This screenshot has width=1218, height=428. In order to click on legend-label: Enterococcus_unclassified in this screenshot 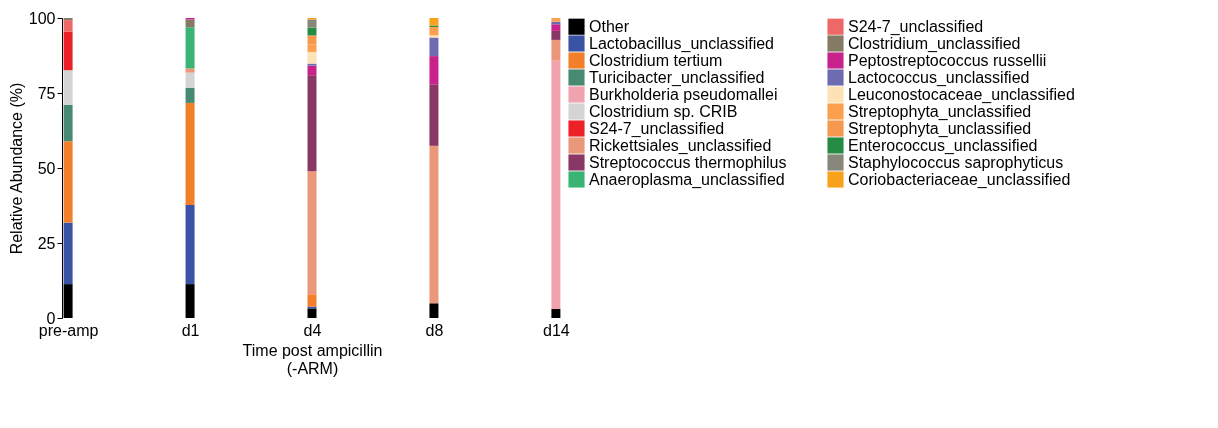, I will do `click(943, 145)`.